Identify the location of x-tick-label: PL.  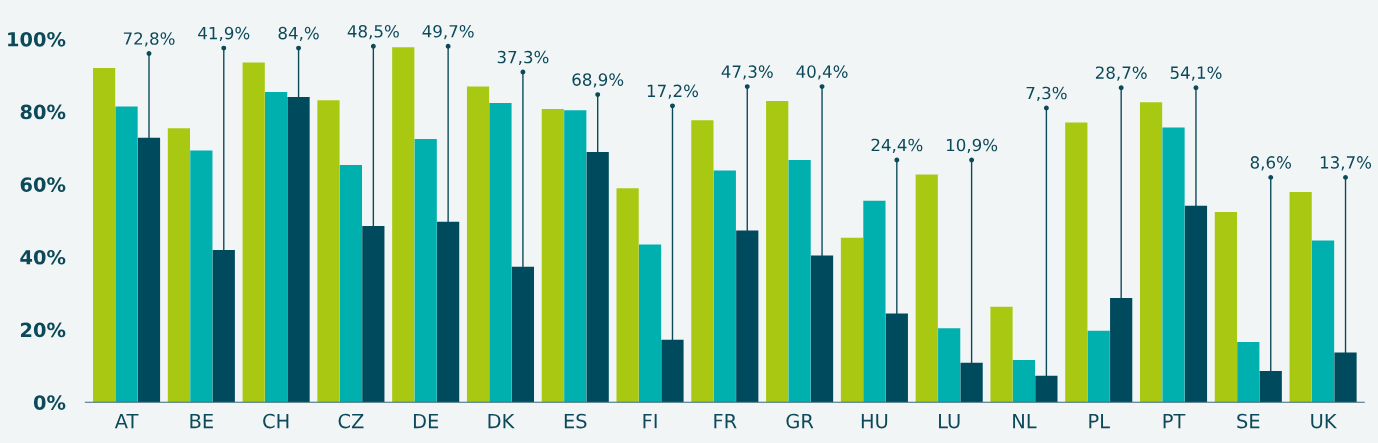
(1099, 421).